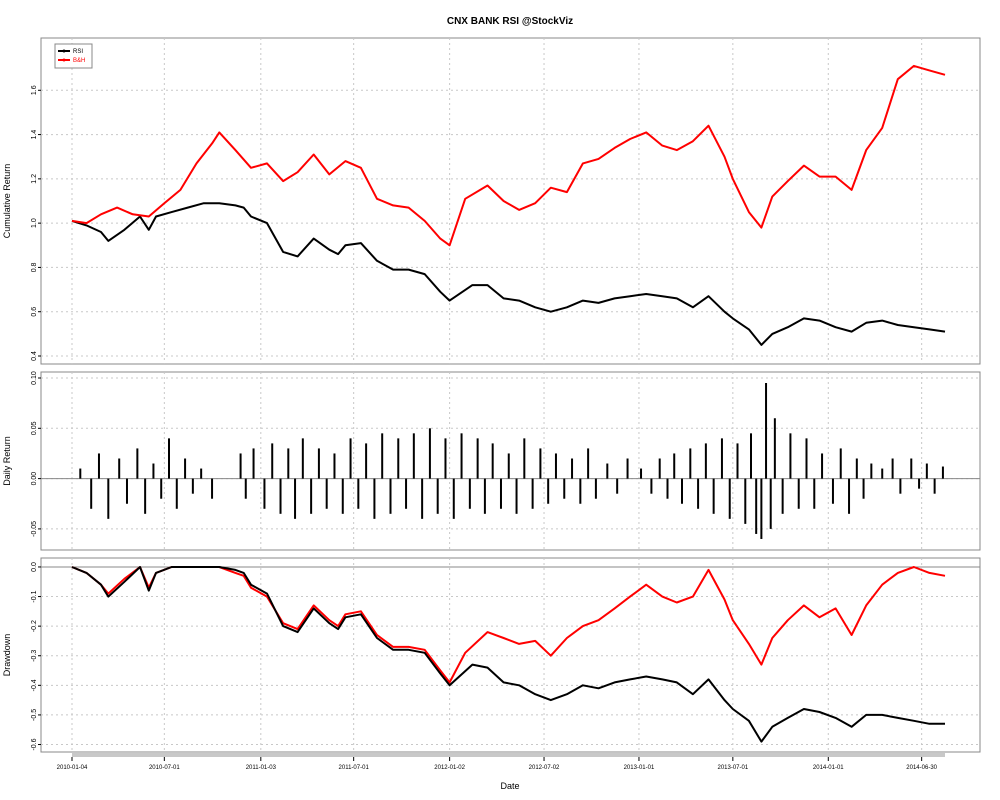 The image size is (1000, 800). Describe the element at coordinates (78, 52) in the screenshot. I see `legend-label: RSI` at that location.